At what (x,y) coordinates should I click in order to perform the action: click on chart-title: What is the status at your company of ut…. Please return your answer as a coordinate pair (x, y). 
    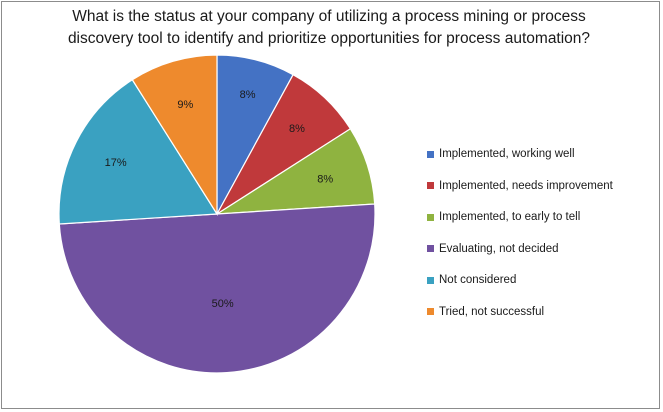
    Looking at the image, I should click on (329, 28).